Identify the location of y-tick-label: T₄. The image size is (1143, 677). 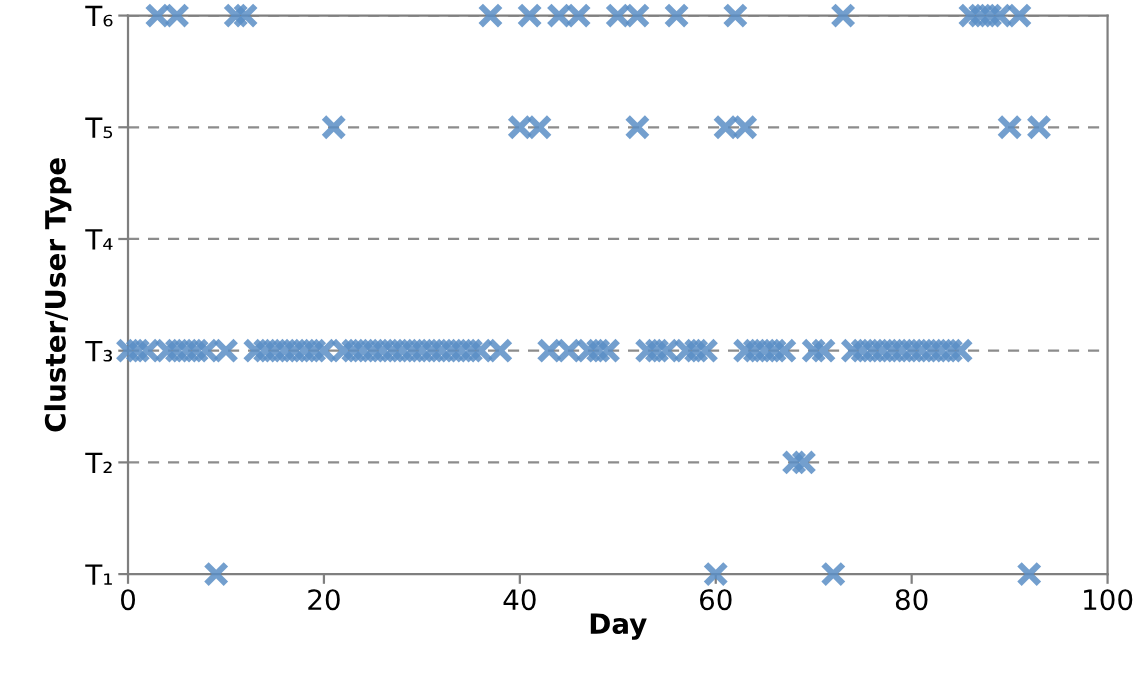
(99, 239).